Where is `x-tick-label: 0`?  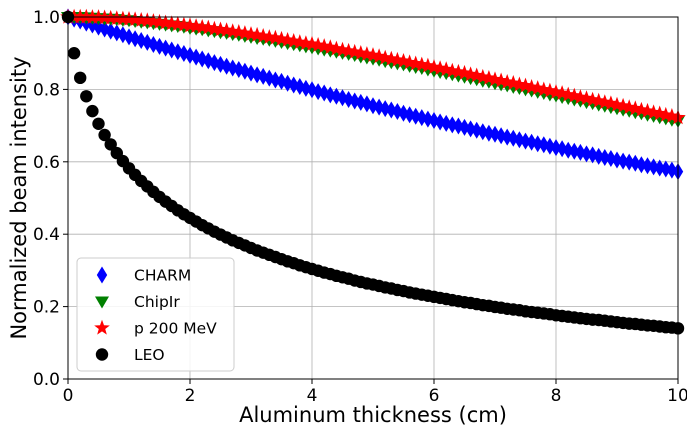
x-tick-label: 0 is located at coordinates (68, 396).